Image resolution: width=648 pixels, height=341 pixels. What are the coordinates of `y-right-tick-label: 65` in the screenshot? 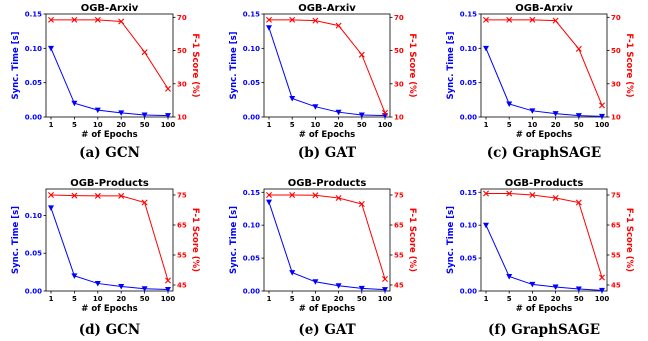 It's located at (399, 226).